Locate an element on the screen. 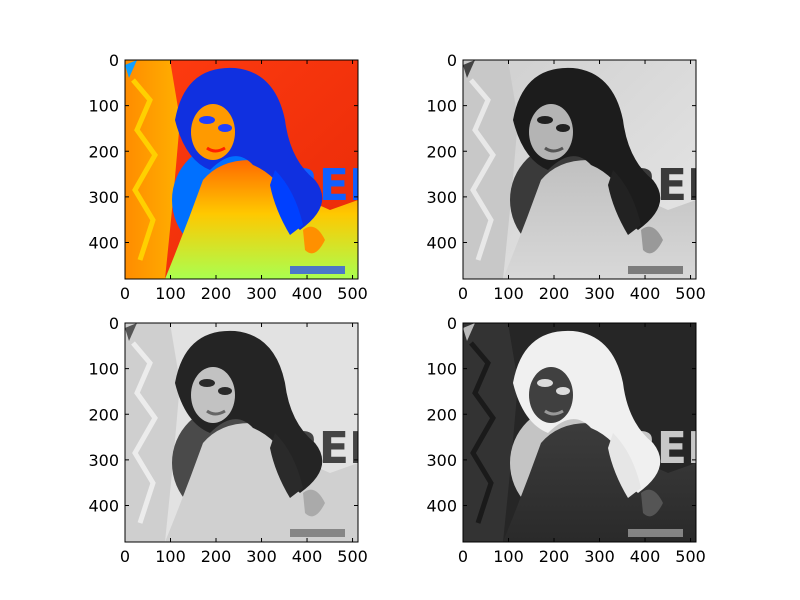 The height and width of the screenshot is (600, 800). subplot-2: REN is located at coordinates (579, 169).